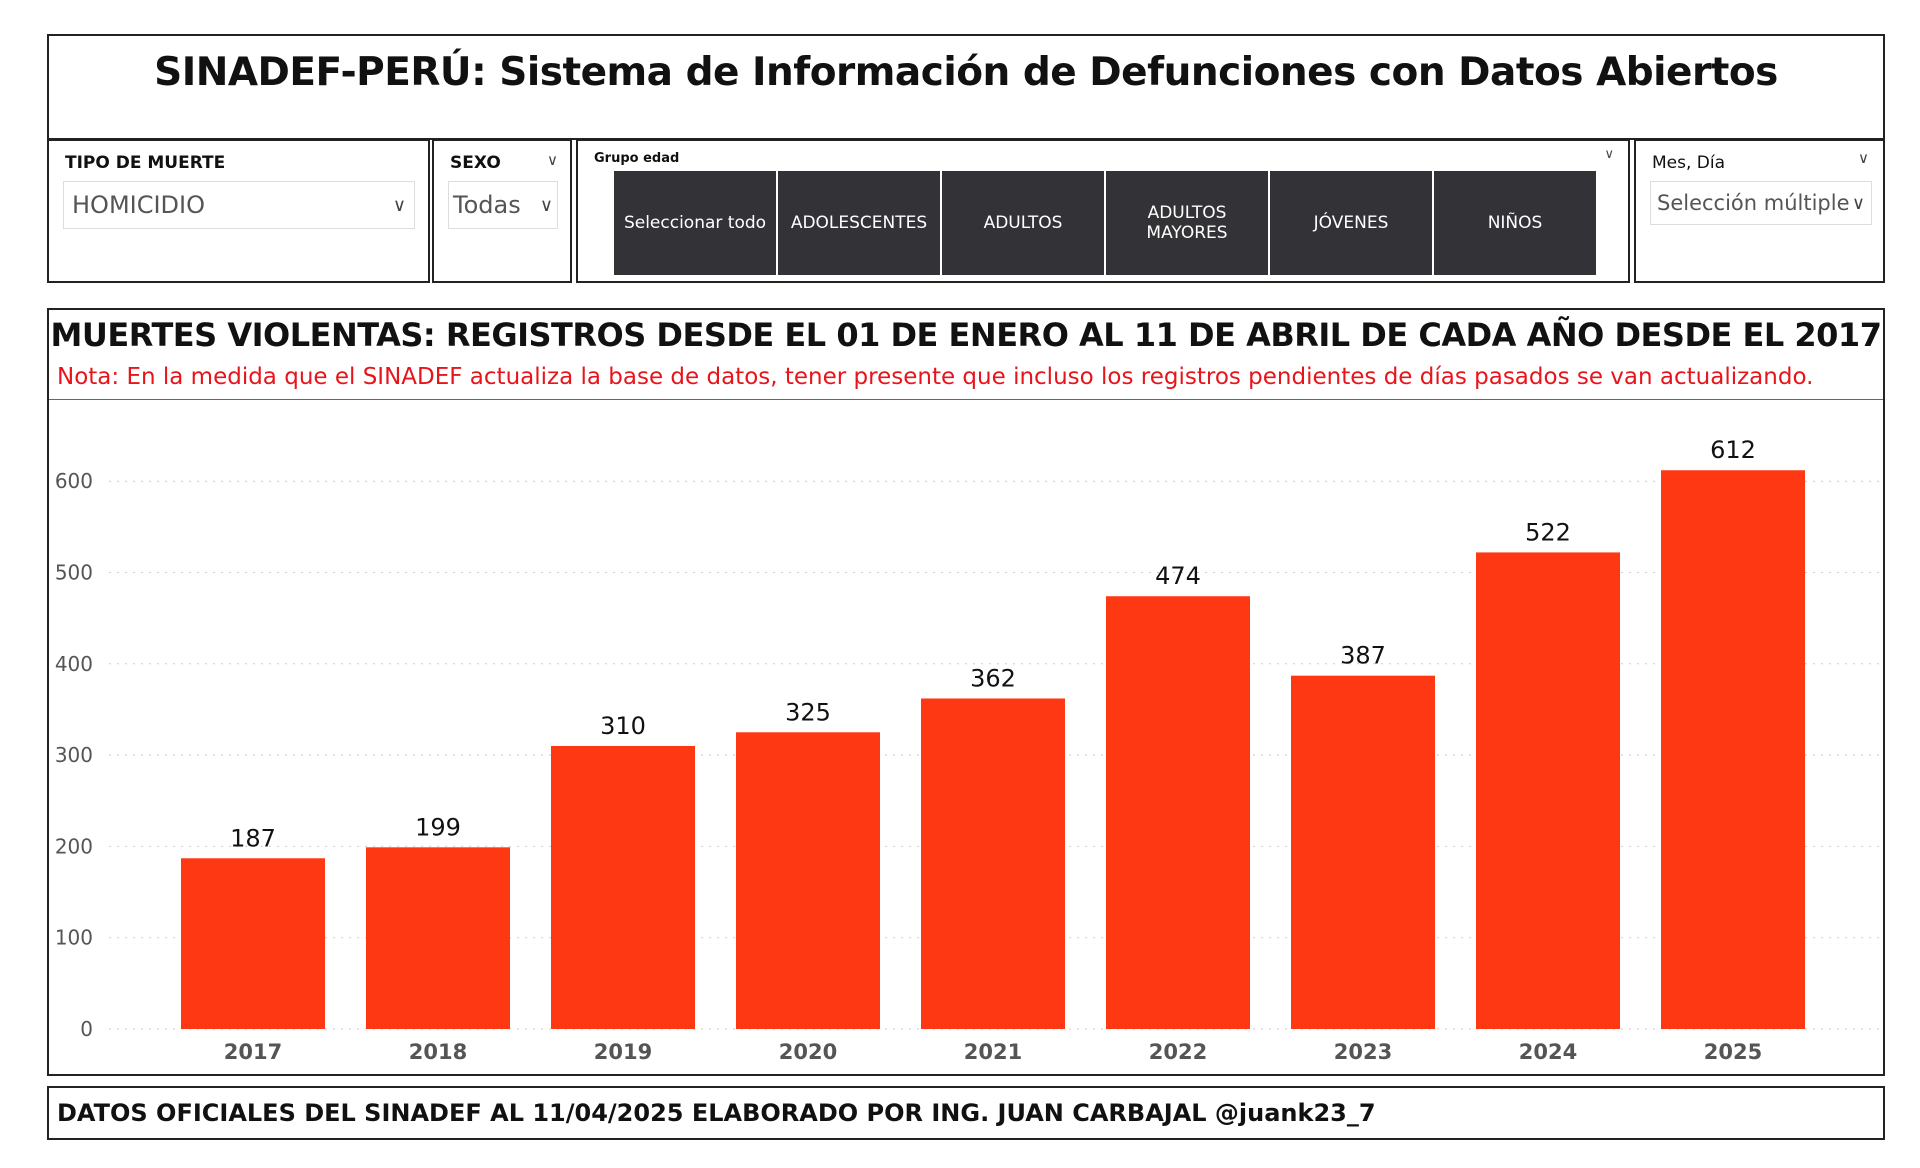 The height and width of the screenshot is (1168, 1920). Describe the element at coordinates (1733, 749) in the screenshot. I see `bar-2025` at that location.